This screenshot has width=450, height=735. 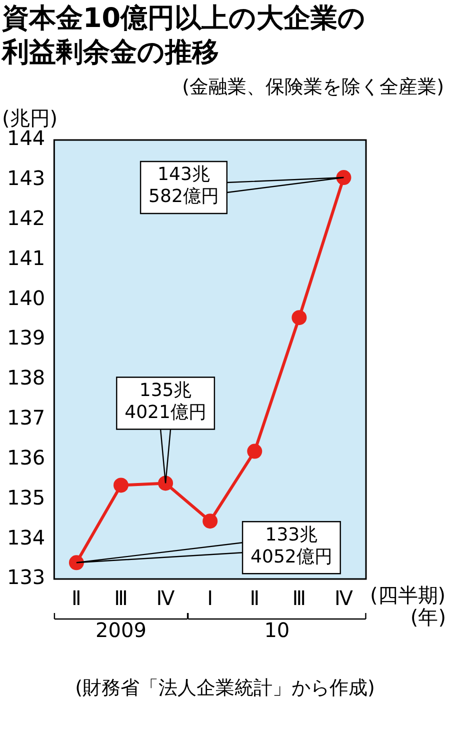 I want to click on annotation: 143兆 582億円, so click(x=183, y=186).